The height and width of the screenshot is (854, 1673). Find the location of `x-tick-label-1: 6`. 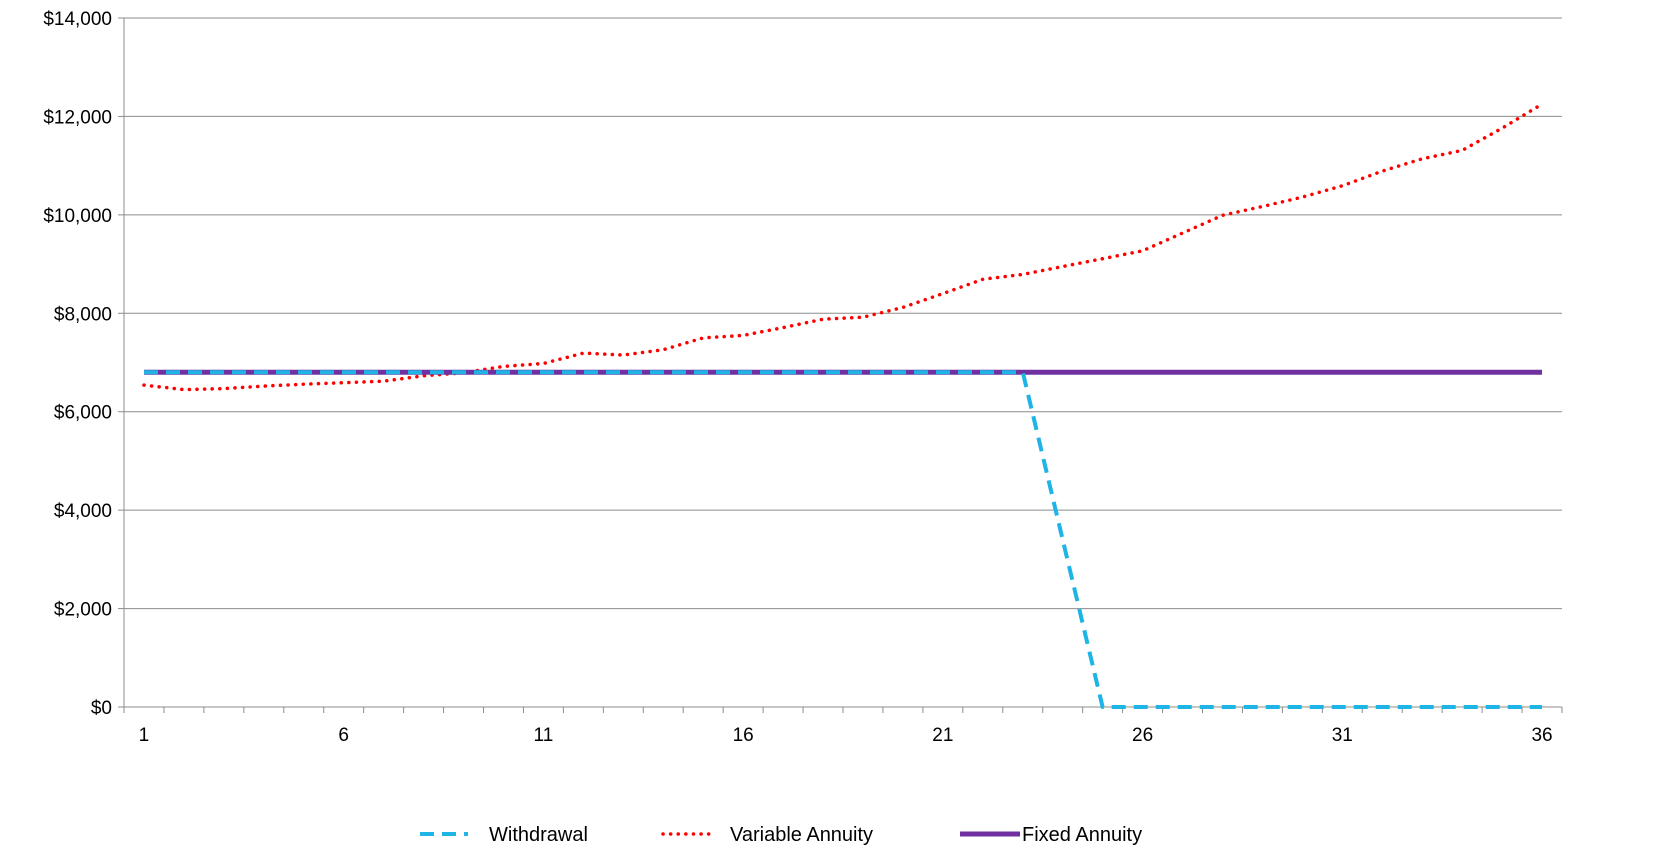

x-tick-label-1: 6 is located at coordinates (343, 735).